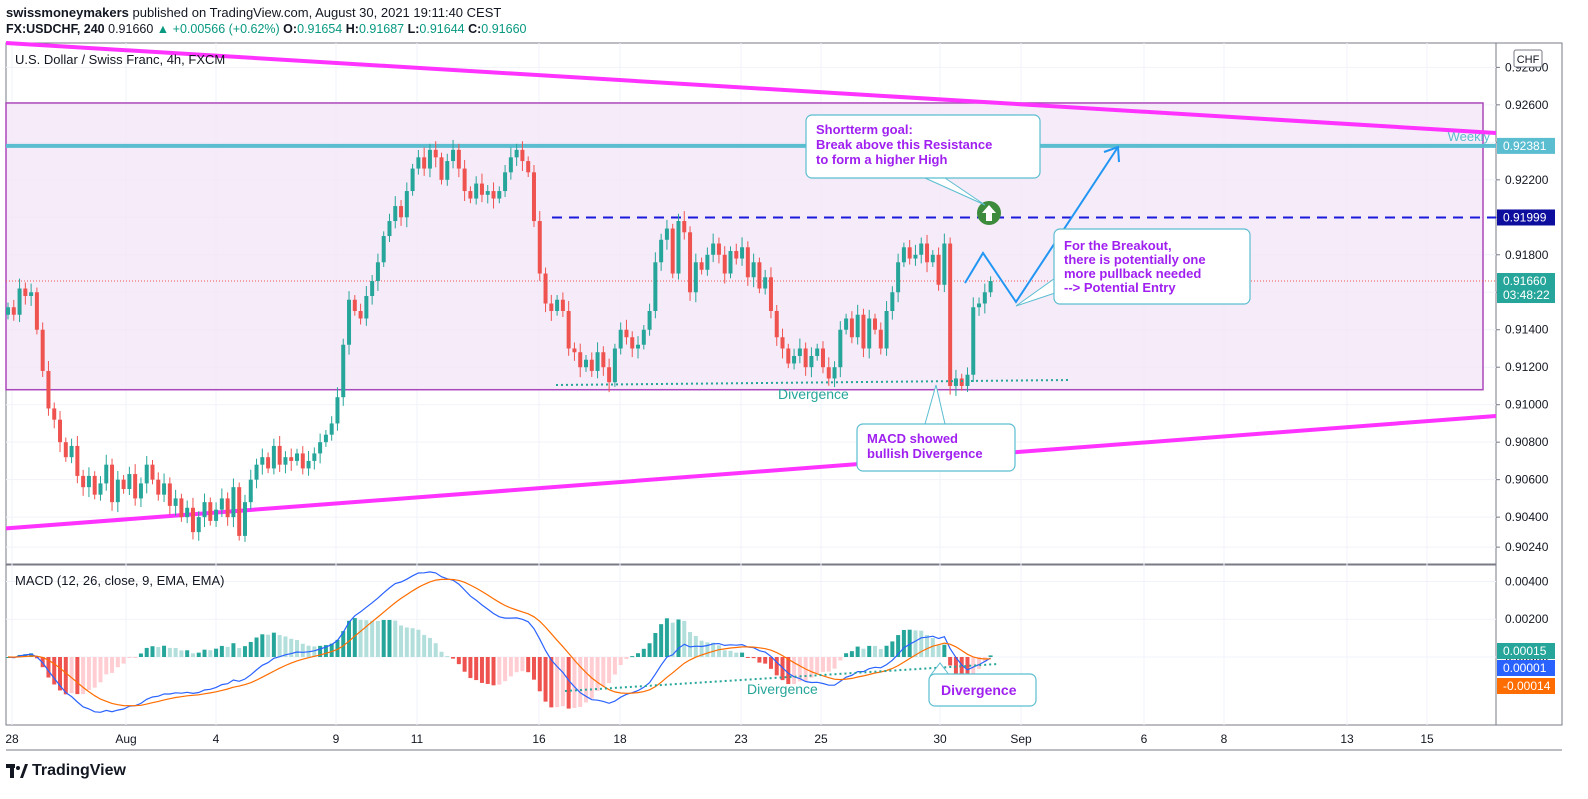 The height and width of the screenshot is (799, 1588). What do you see at coordinates (320, 29) in the screenshot?
I see `open-value: 0.91654` at bounding box center [320, 29].